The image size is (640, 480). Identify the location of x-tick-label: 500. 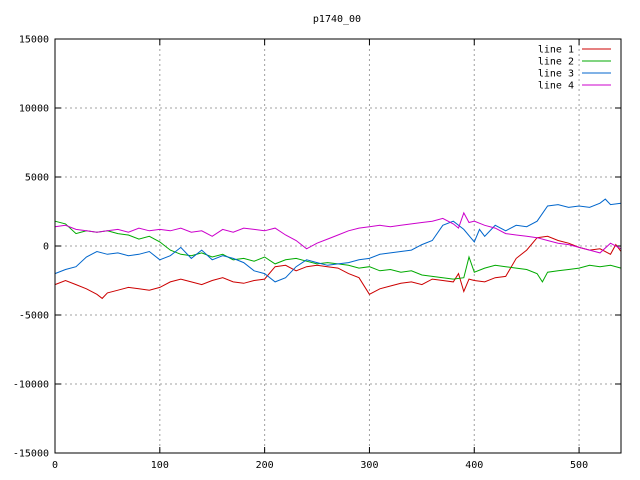
(579, 465).